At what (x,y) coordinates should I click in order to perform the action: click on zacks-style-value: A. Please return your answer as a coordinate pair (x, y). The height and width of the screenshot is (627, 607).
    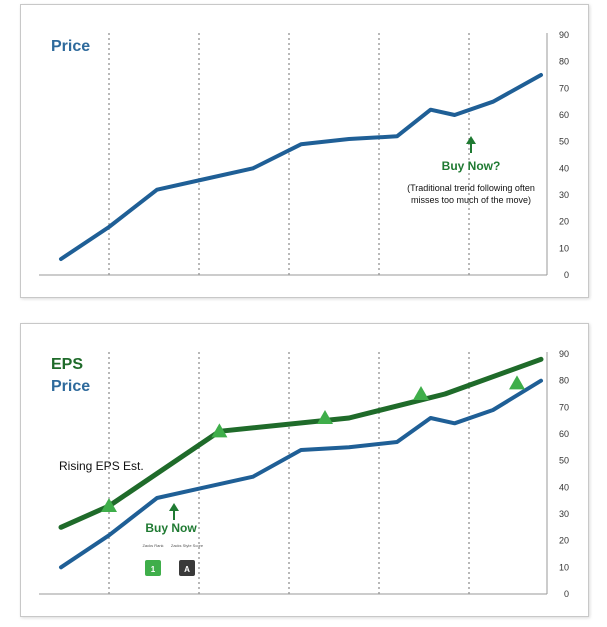
    Looking at the image, I should click on (187, 569).